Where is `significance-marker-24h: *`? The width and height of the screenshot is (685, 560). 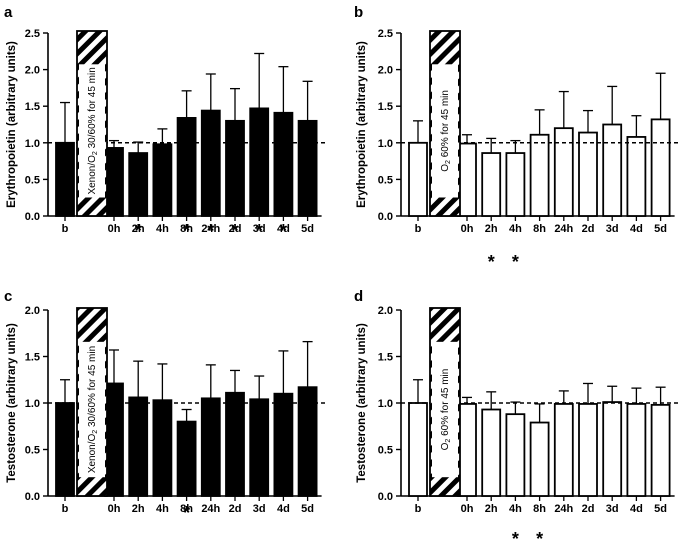
significance-marker-24h: * is located at coordinates (210, 231).